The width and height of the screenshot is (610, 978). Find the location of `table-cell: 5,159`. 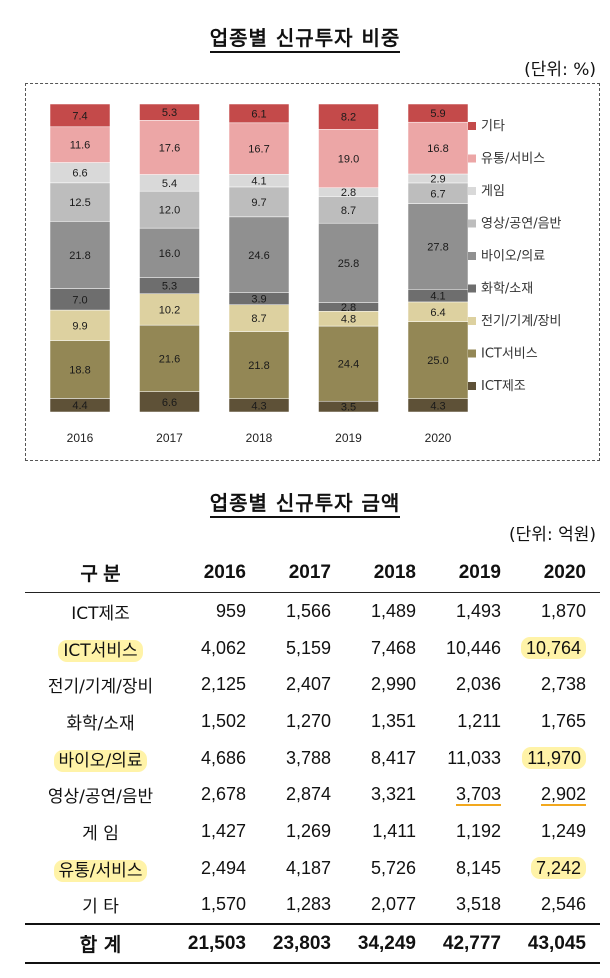

table-cell: 5,159 is located at coordinates (308, 647).